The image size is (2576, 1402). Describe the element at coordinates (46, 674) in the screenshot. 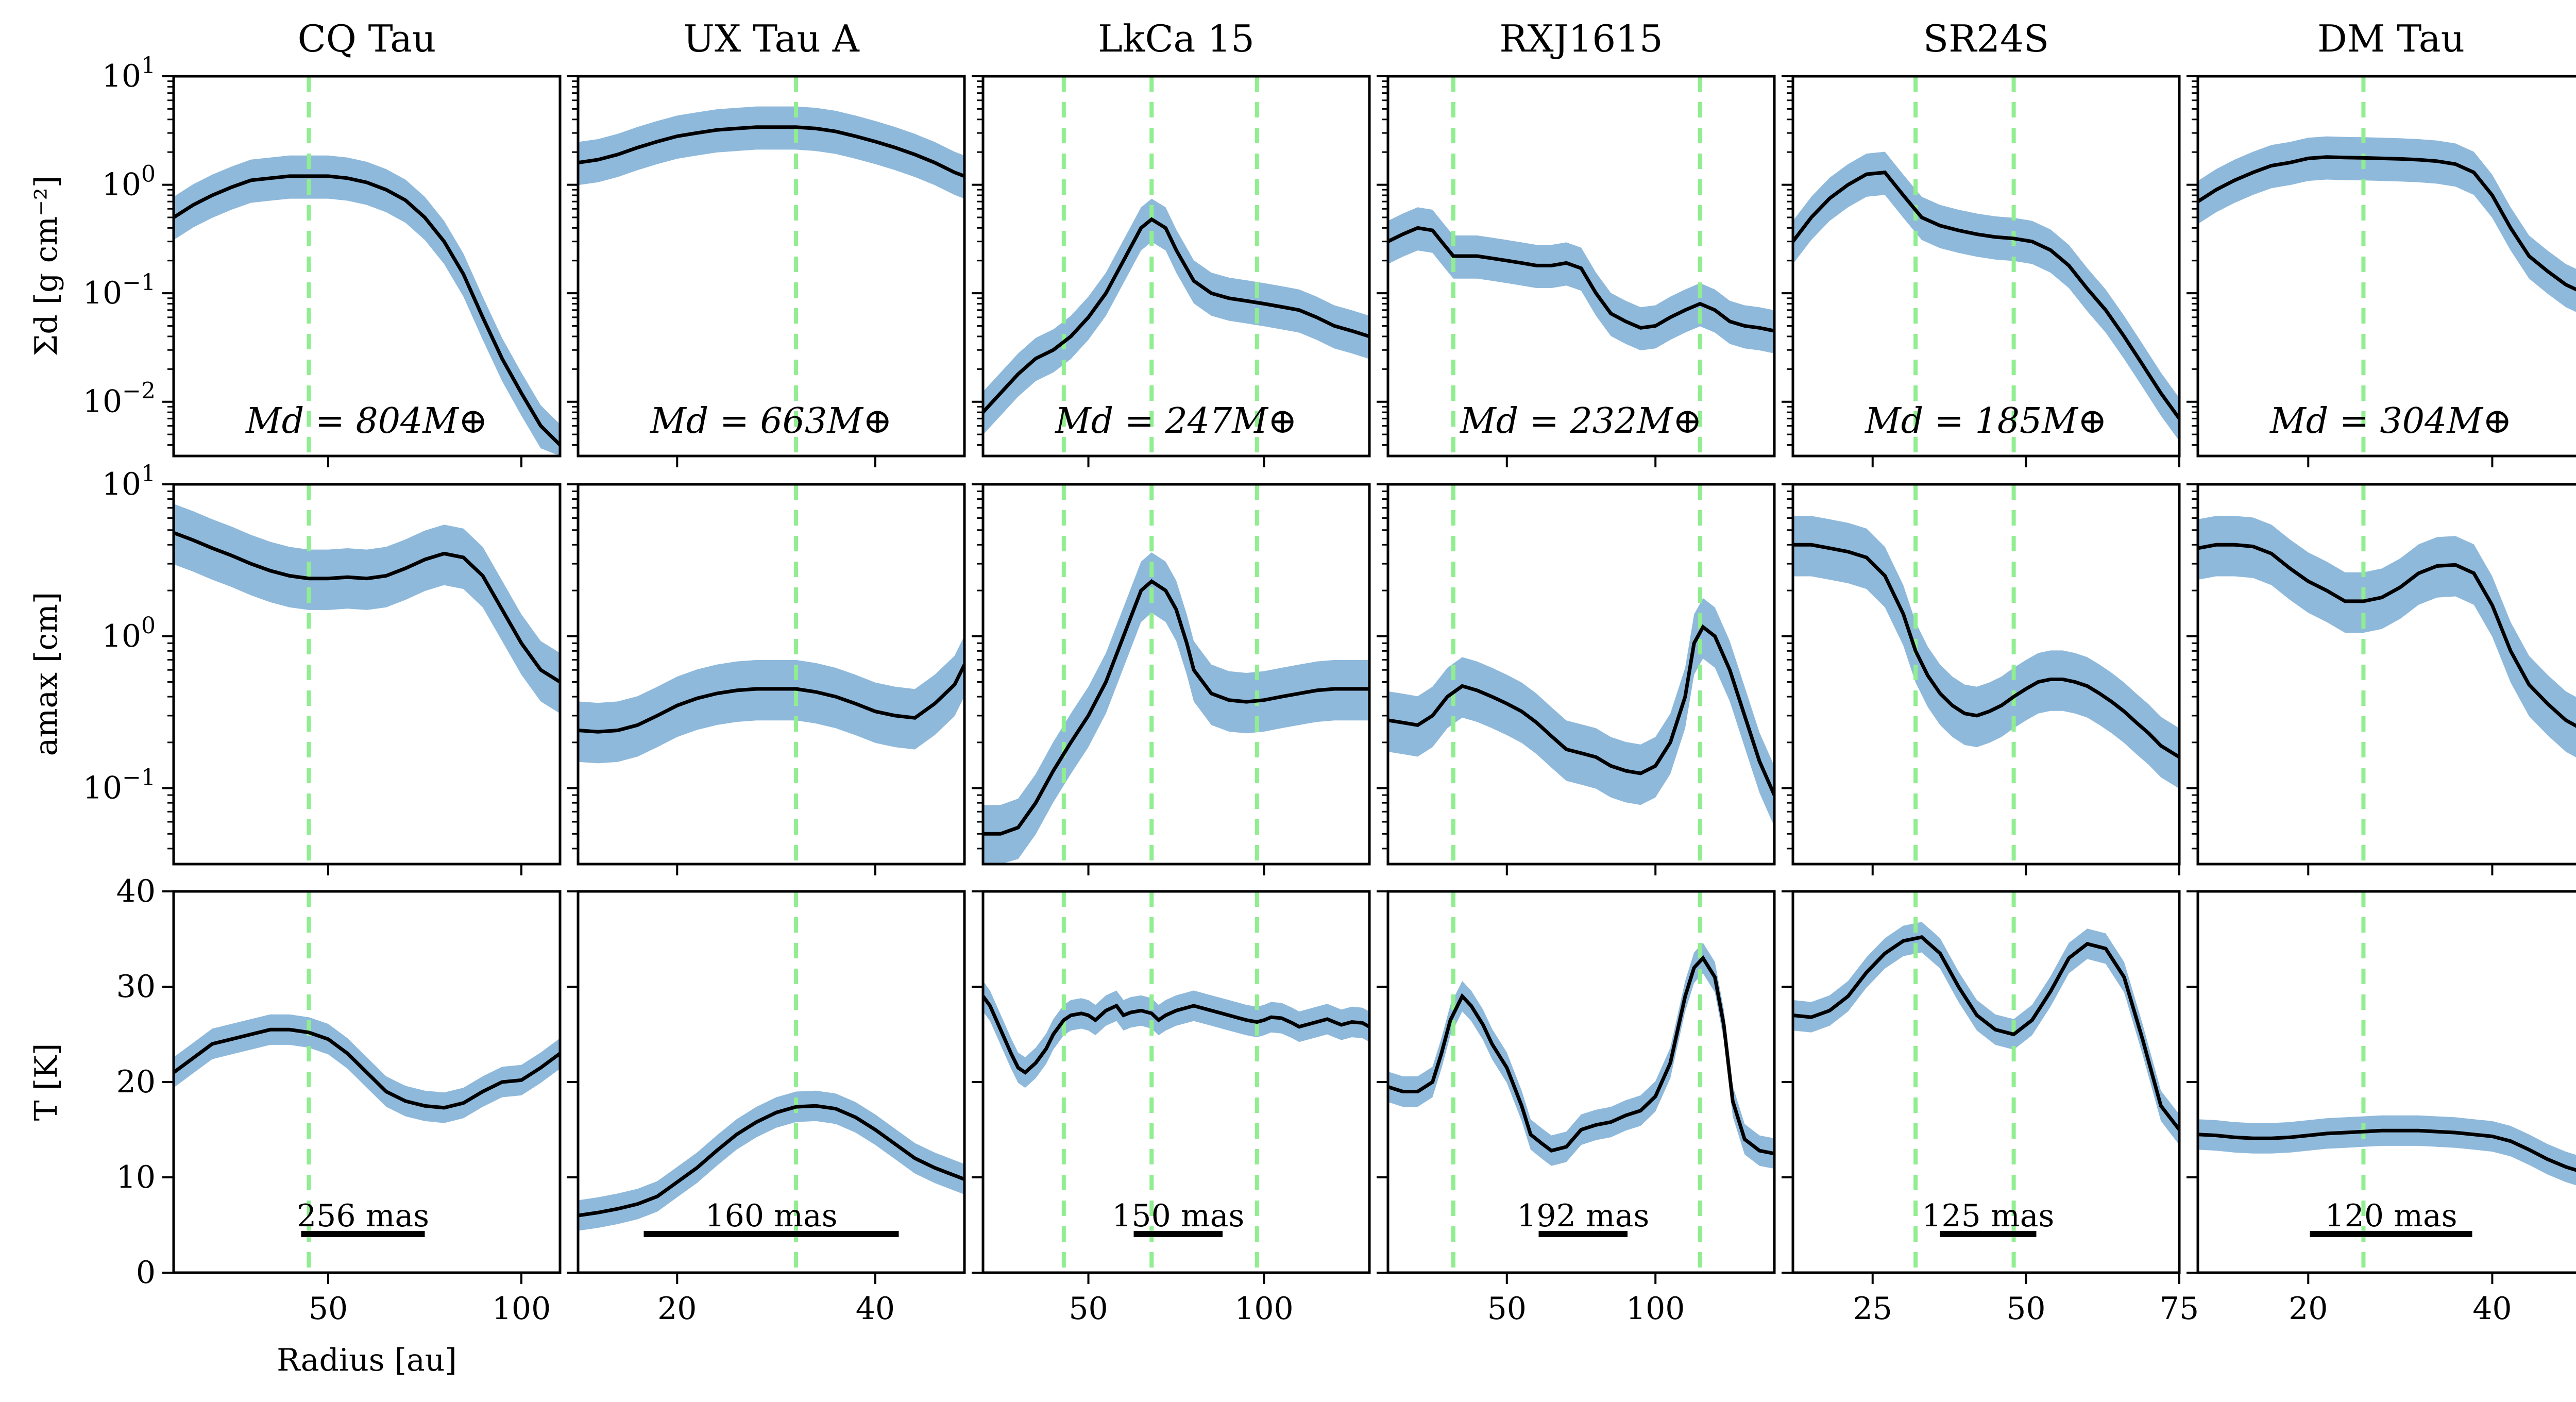

I see `y-axis-label-1: amax [cm]` at that location.